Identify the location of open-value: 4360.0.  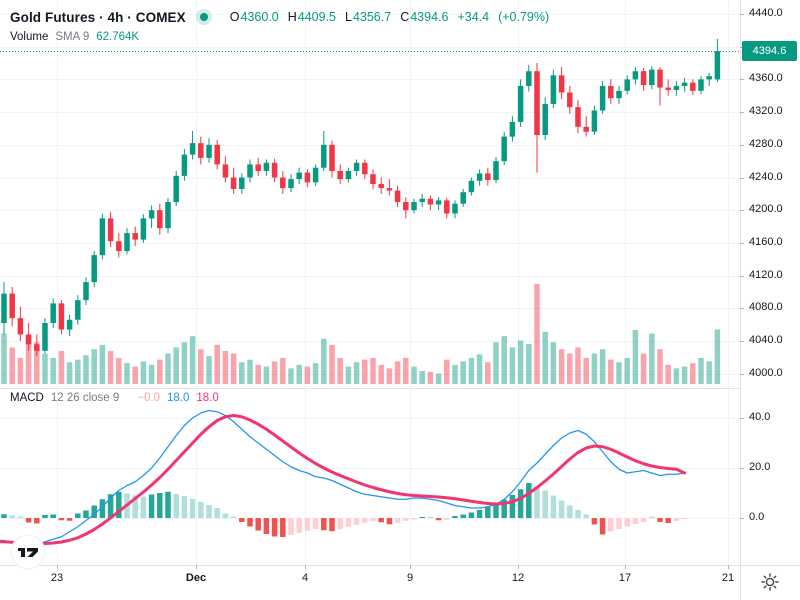
(259, 17).